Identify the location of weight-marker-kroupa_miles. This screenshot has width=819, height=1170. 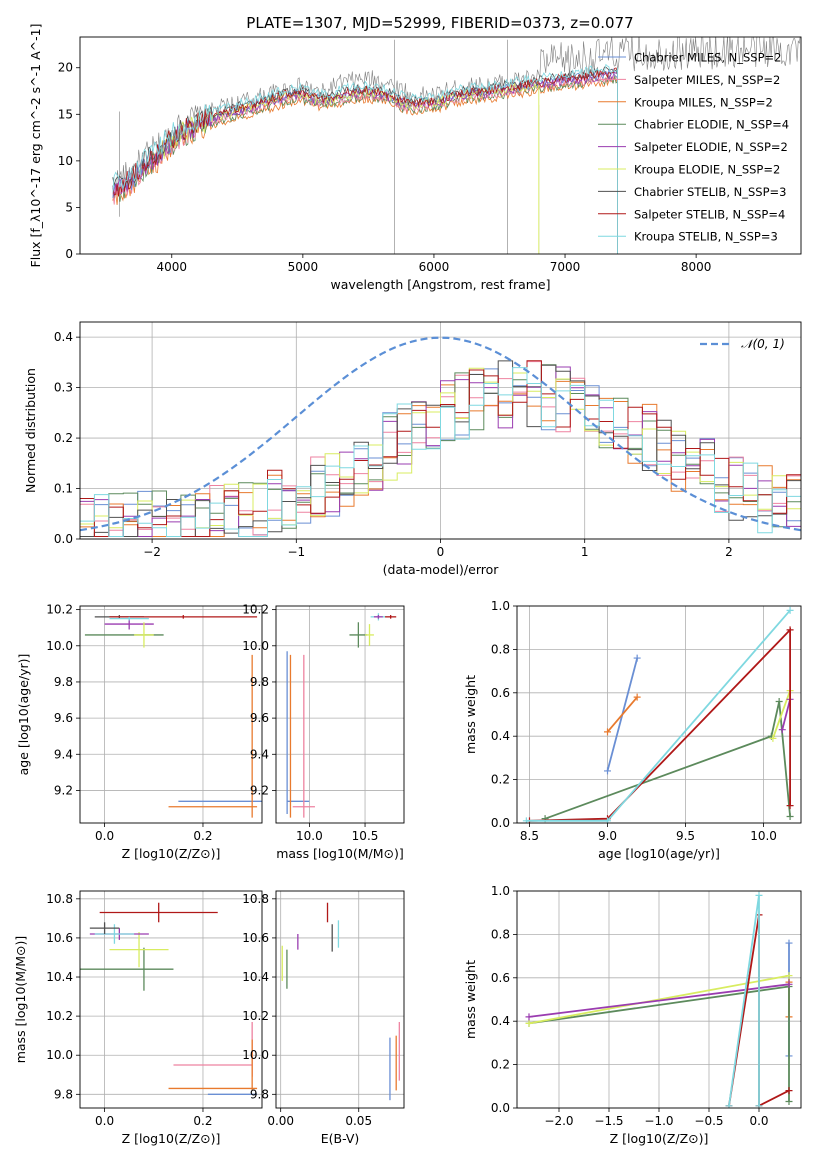
(637, 697).